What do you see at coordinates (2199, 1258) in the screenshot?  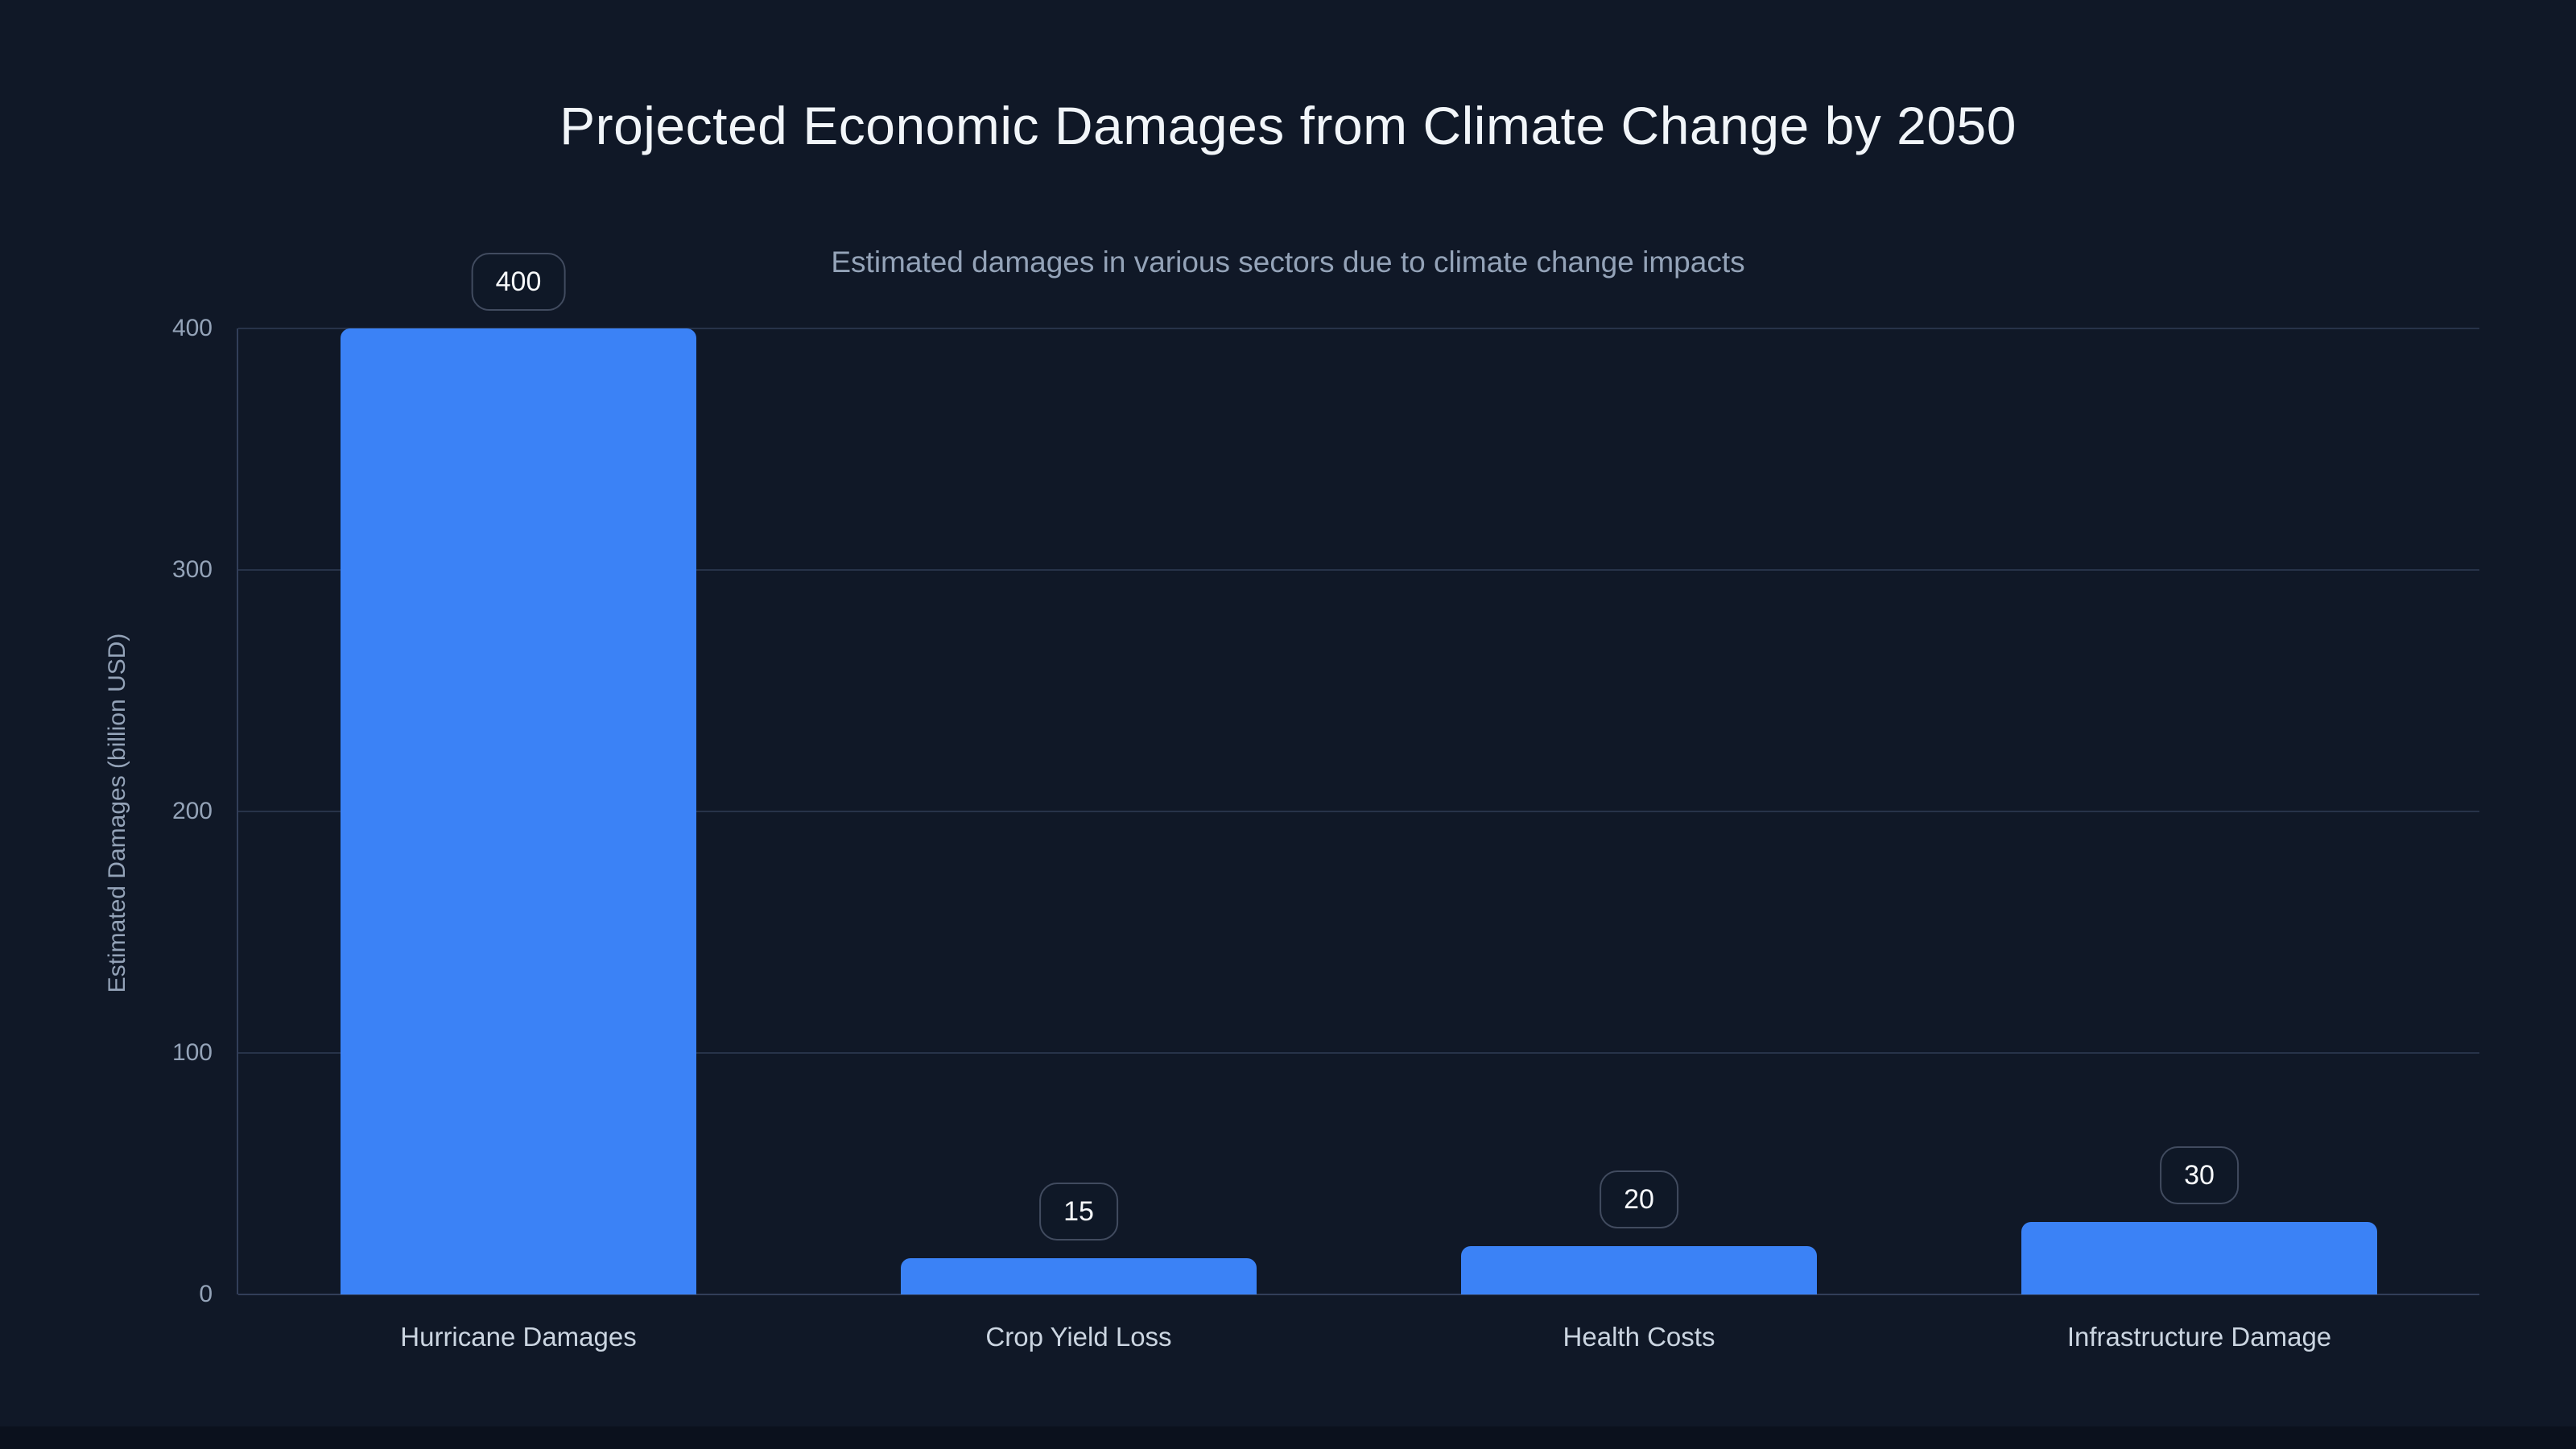 I see `bar-infrastructure-damage` at bounding box center [2199, 1258].